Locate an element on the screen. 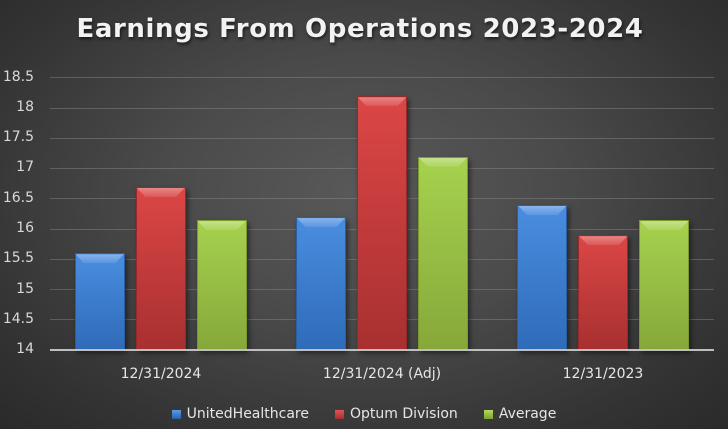  x-category-label: 12/31/2024 (Adj) is located at coordinates (382, 374).